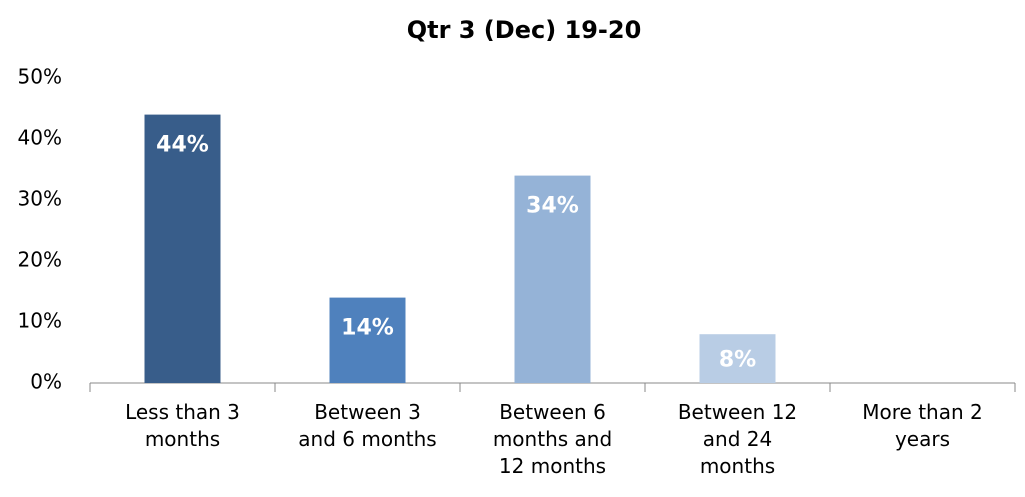 This screenshot has height=497, width=1025. Describe the element at coordinates (552, 206) in the screenshot. I see `value-label: 34%` at that location.